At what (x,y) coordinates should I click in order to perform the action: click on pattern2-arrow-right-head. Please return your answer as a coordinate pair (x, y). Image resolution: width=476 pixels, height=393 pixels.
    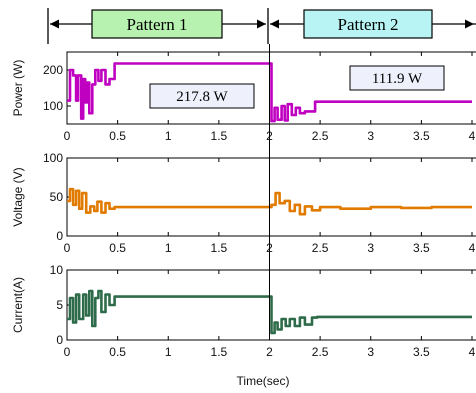
    Looking at the image, I should click on (469, 24).